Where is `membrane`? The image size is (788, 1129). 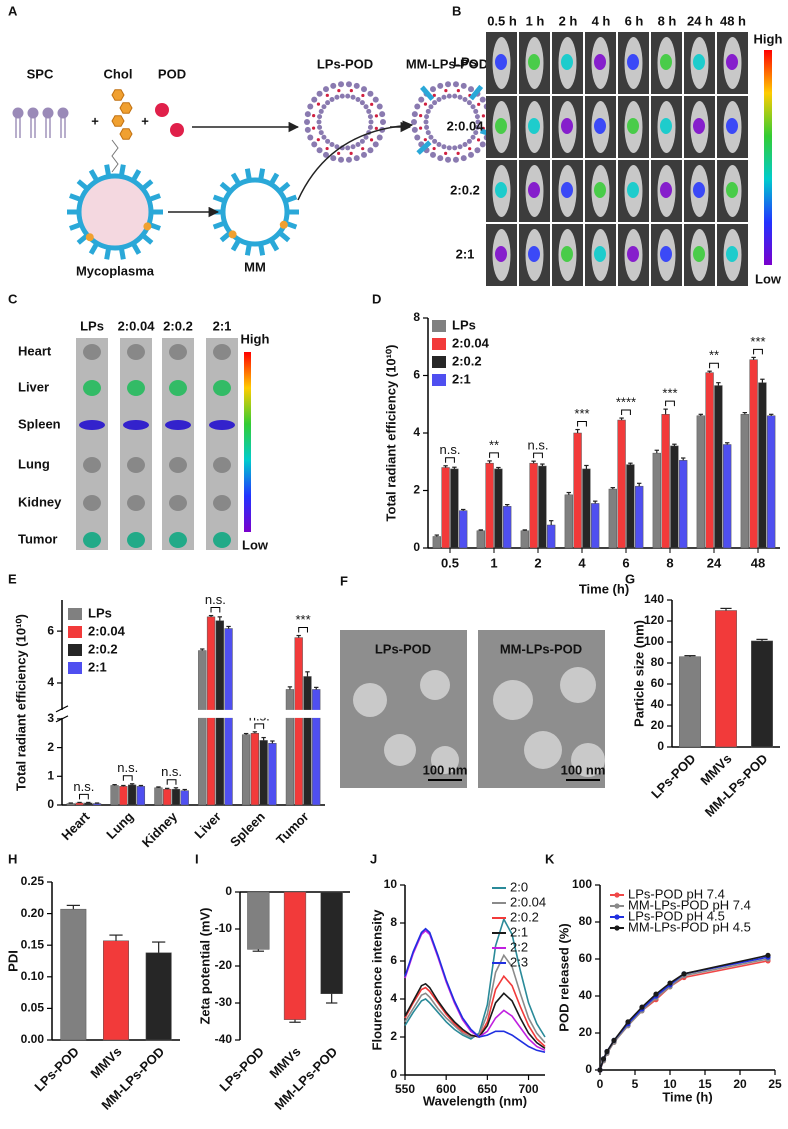 membrane is located at coordinates (255, 212).